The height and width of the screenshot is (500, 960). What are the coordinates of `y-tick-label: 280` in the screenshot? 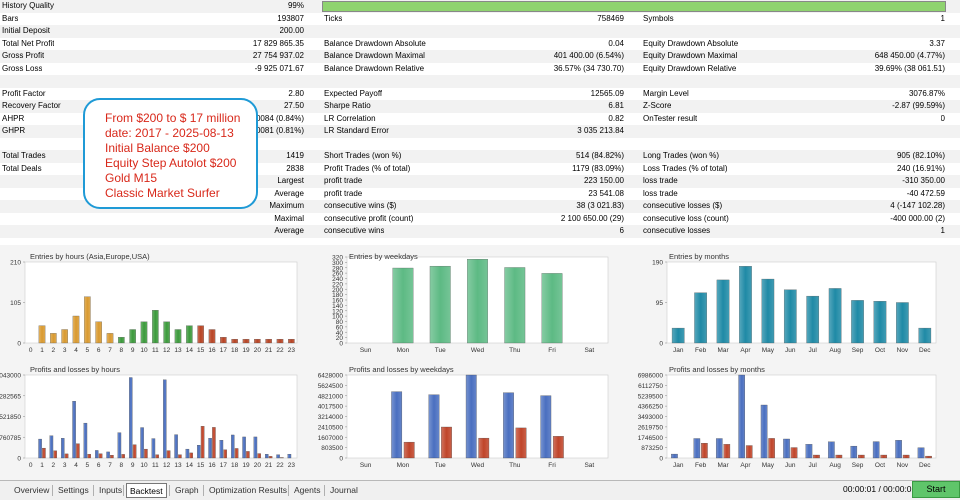 It's located at (337, 268).